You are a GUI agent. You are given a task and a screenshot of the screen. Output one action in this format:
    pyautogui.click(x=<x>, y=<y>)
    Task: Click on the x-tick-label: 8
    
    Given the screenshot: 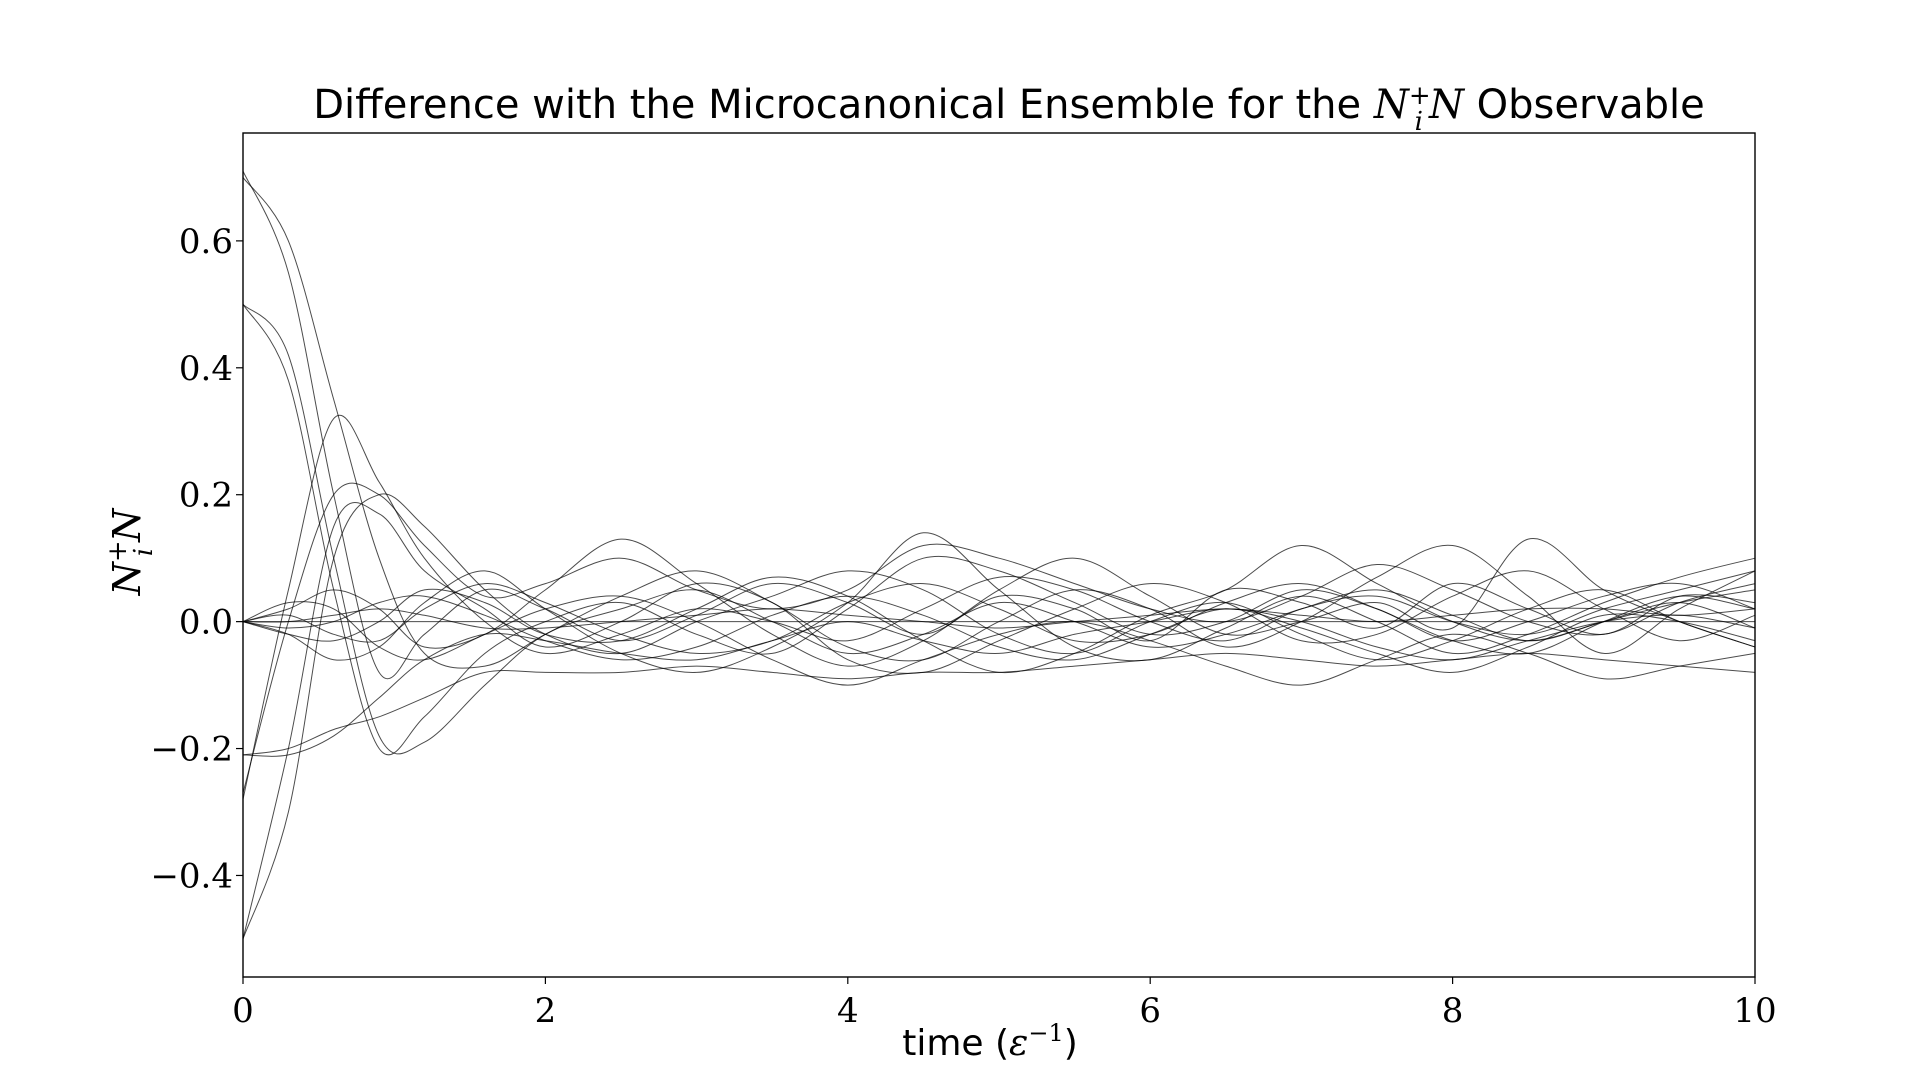 What is the action you would take?
    pyautogui.click(x=1453, y=1011)
    